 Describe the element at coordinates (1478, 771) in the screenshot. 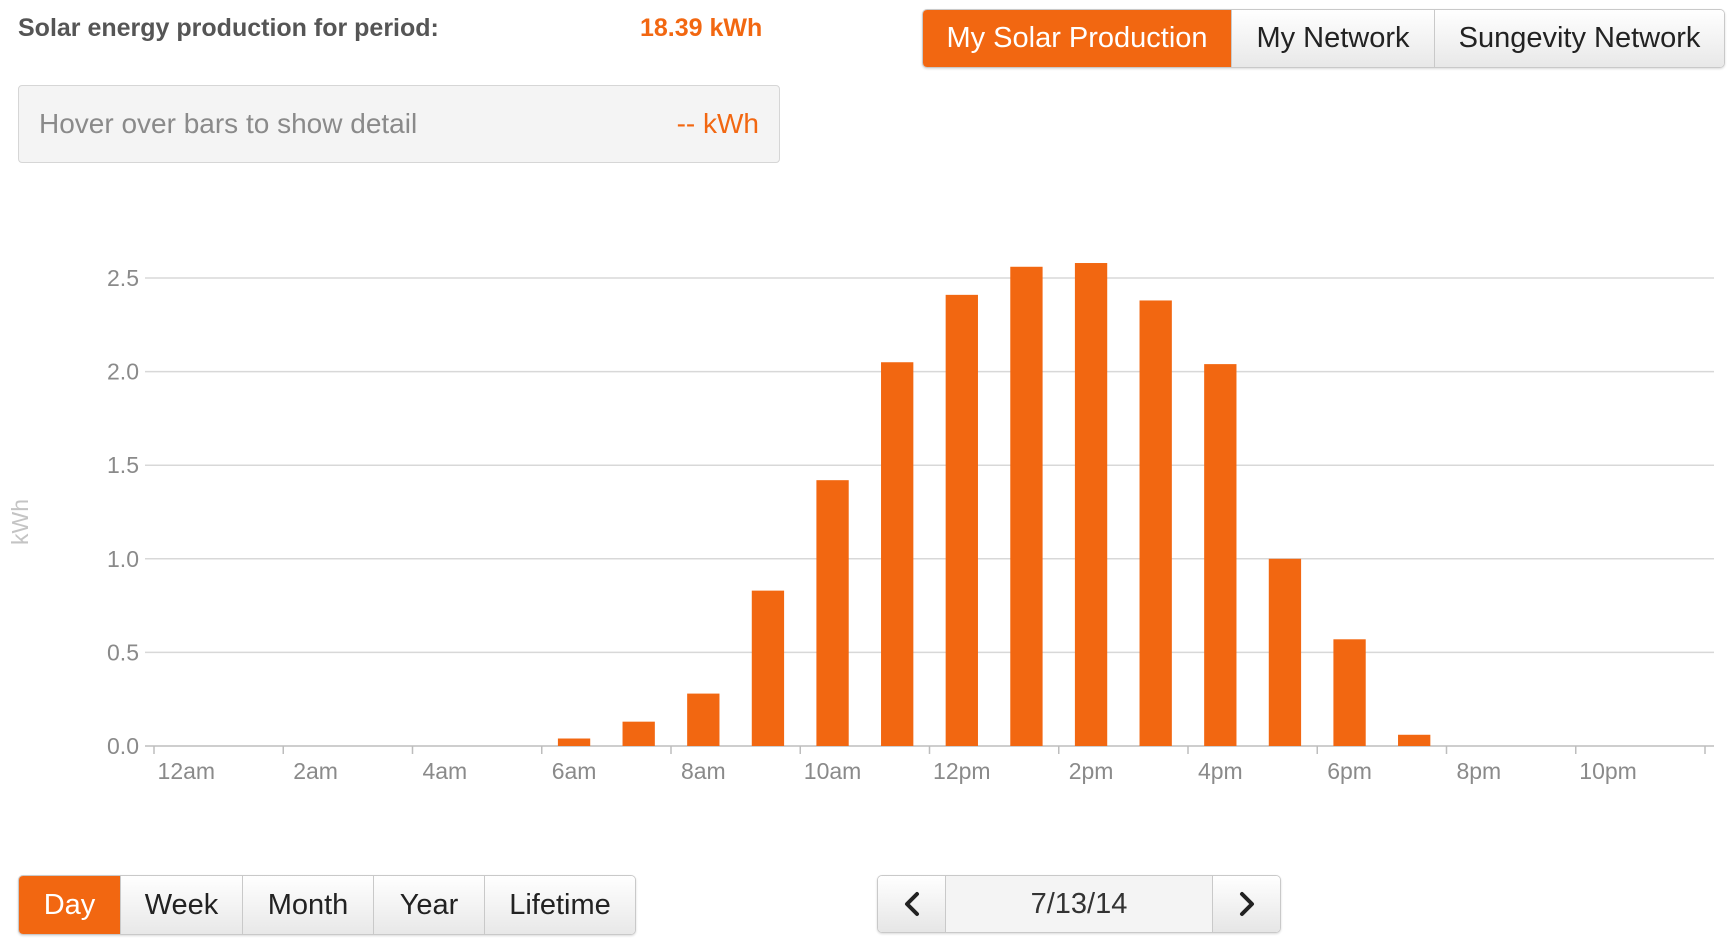

I see `x-tick-label: 8pm` at that location.